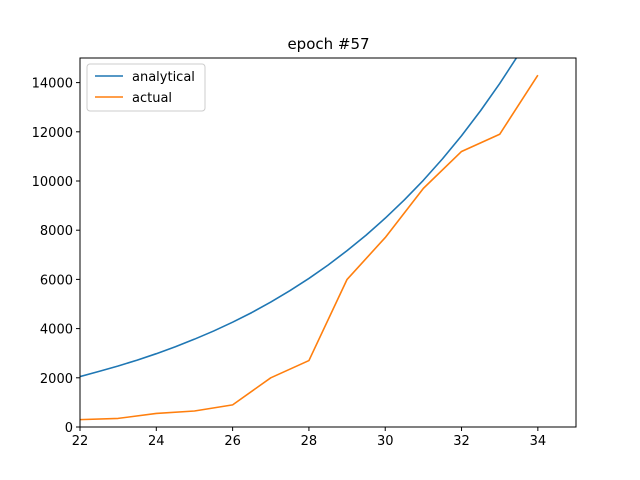  I want to click on y-tick-label: 2000, so click(56, 379).